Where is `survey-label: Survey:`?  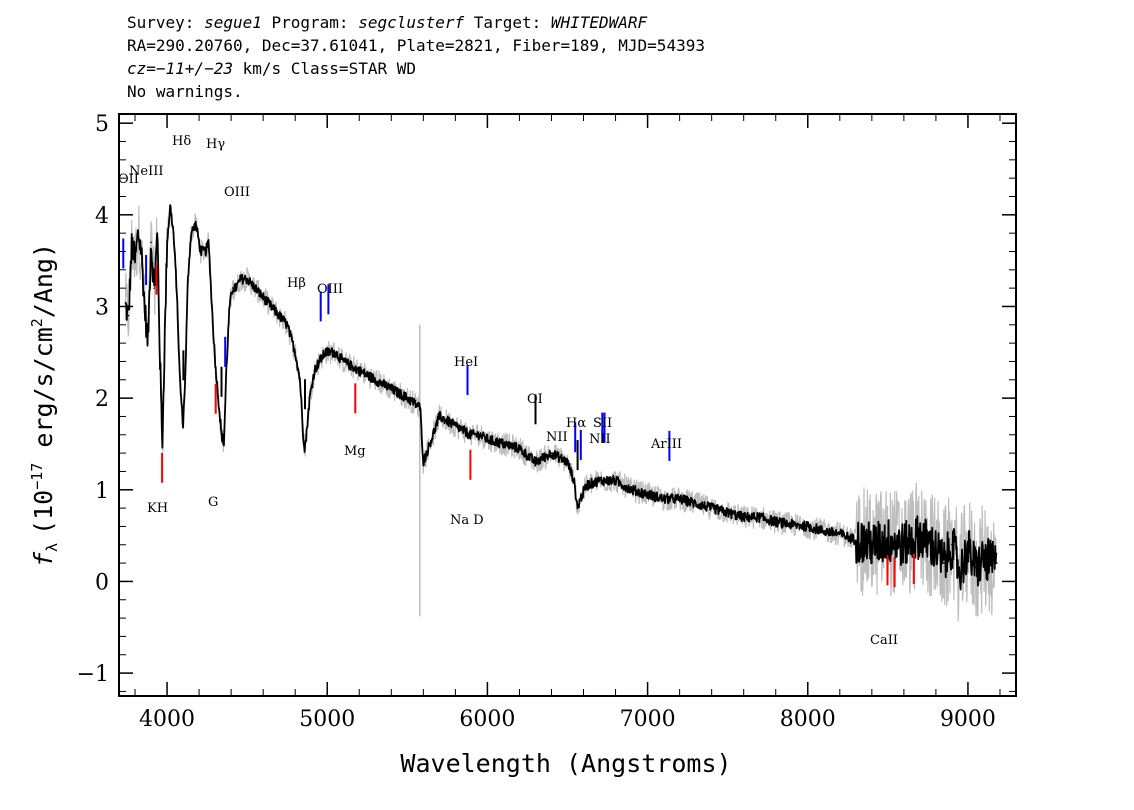
survey-label: Survey: is located at coordinates (166, 22).